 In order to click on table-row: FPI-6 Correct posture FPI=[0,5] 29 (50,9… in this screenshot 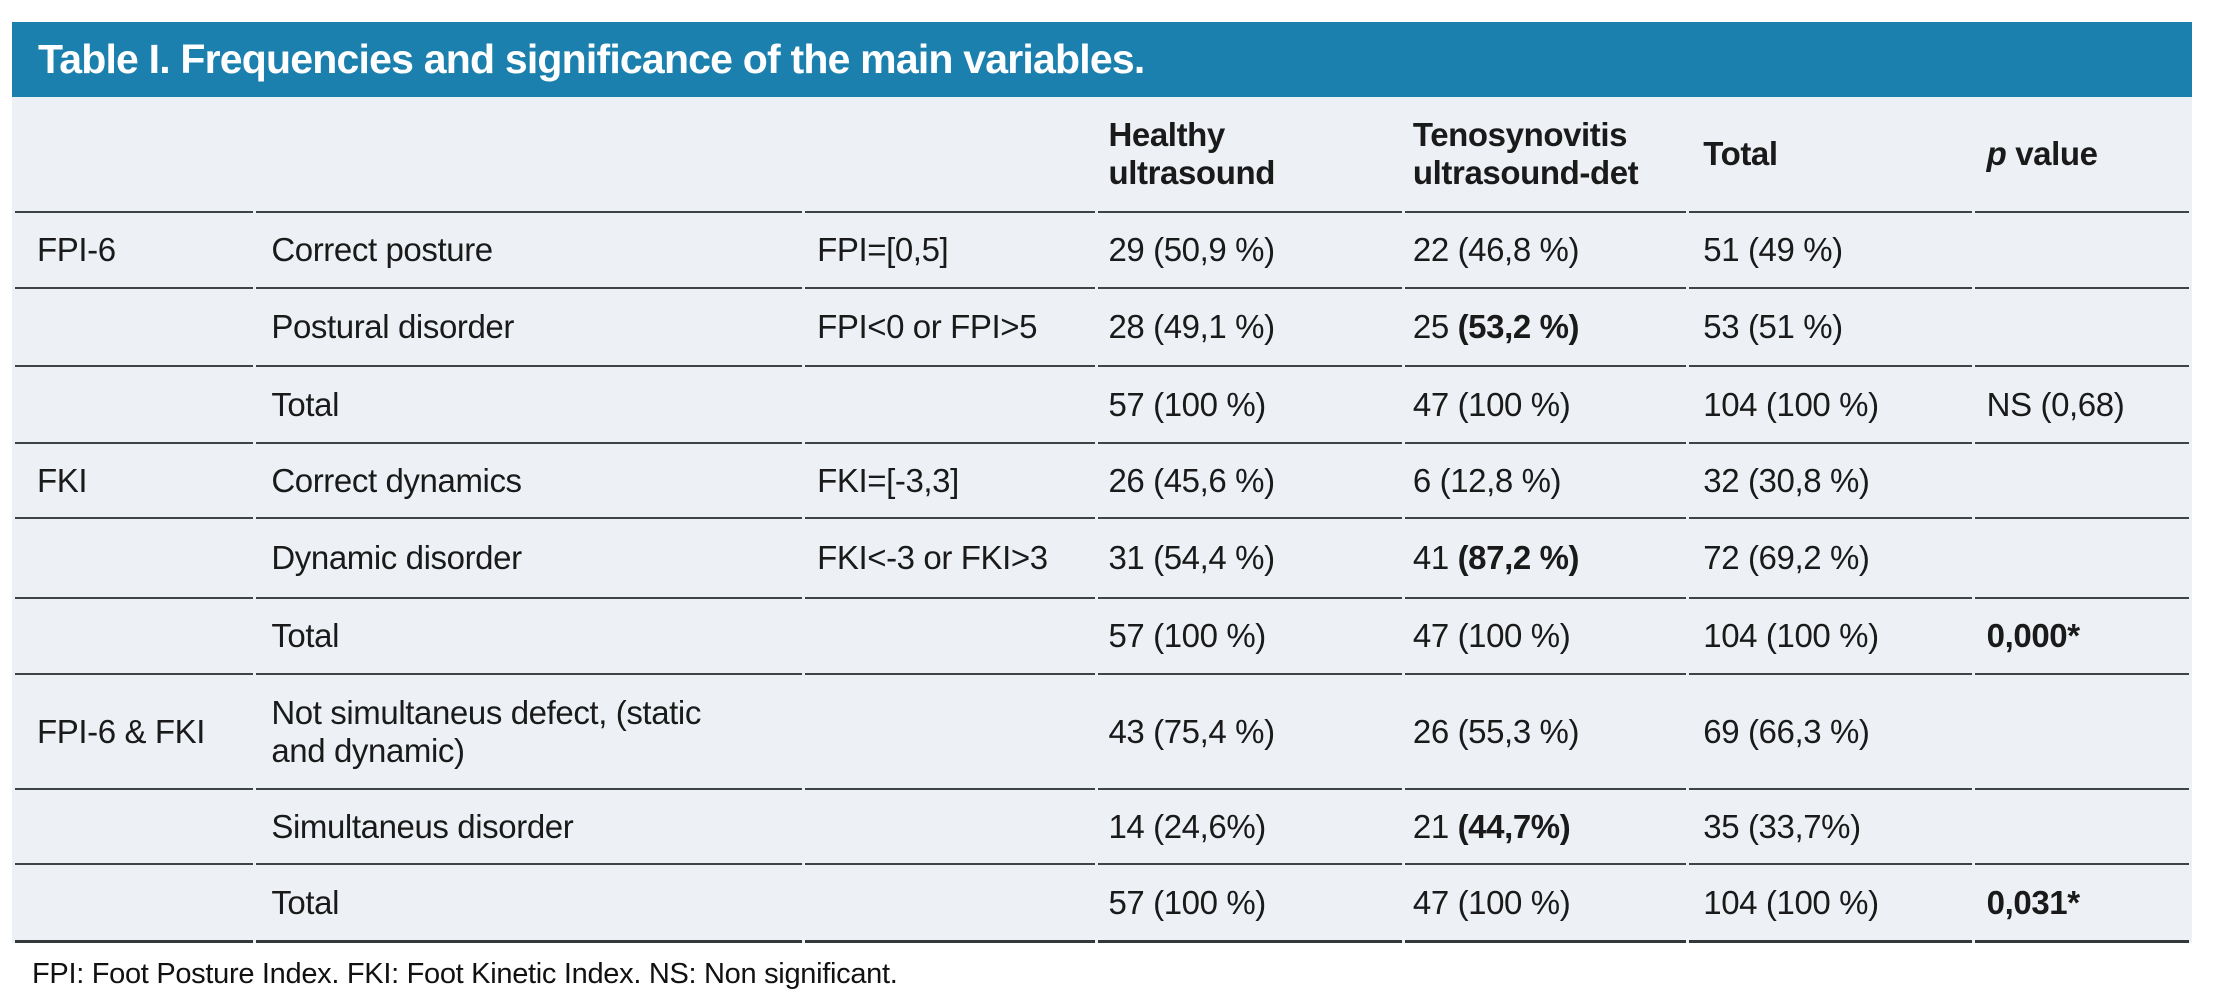, I will do `click(1102, 251)`.